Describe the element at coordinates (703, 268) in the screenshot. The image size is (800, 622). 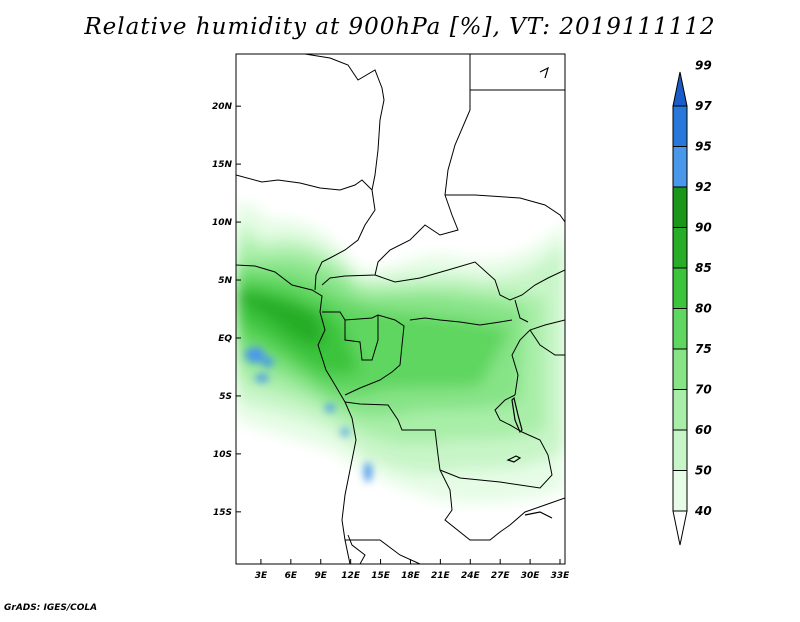
I see `colorbar-label: 85` at that location.